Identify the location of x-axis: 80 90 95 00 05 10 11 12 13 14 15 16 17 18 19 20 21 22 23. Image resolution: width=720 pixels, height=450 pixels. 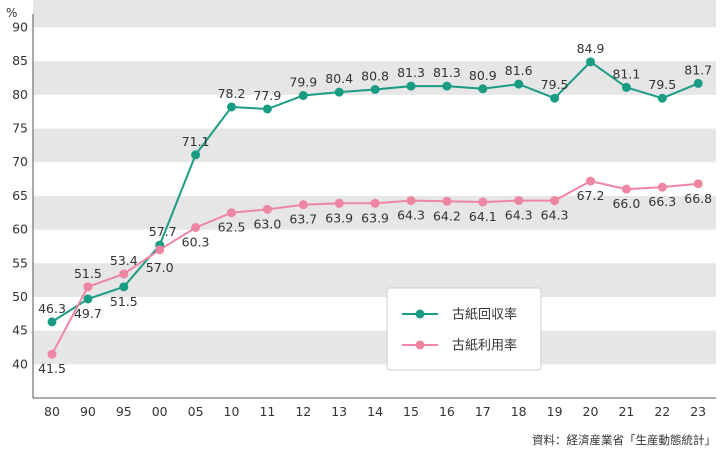
(374, 408).